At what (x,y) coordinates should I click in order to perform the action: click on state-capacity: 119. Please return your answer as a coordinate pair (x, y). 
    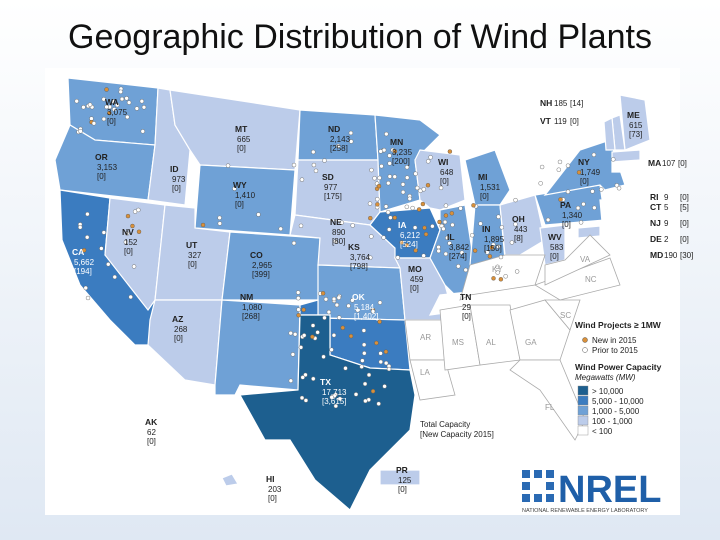
    Looking at the image, I should click on (560, 121).